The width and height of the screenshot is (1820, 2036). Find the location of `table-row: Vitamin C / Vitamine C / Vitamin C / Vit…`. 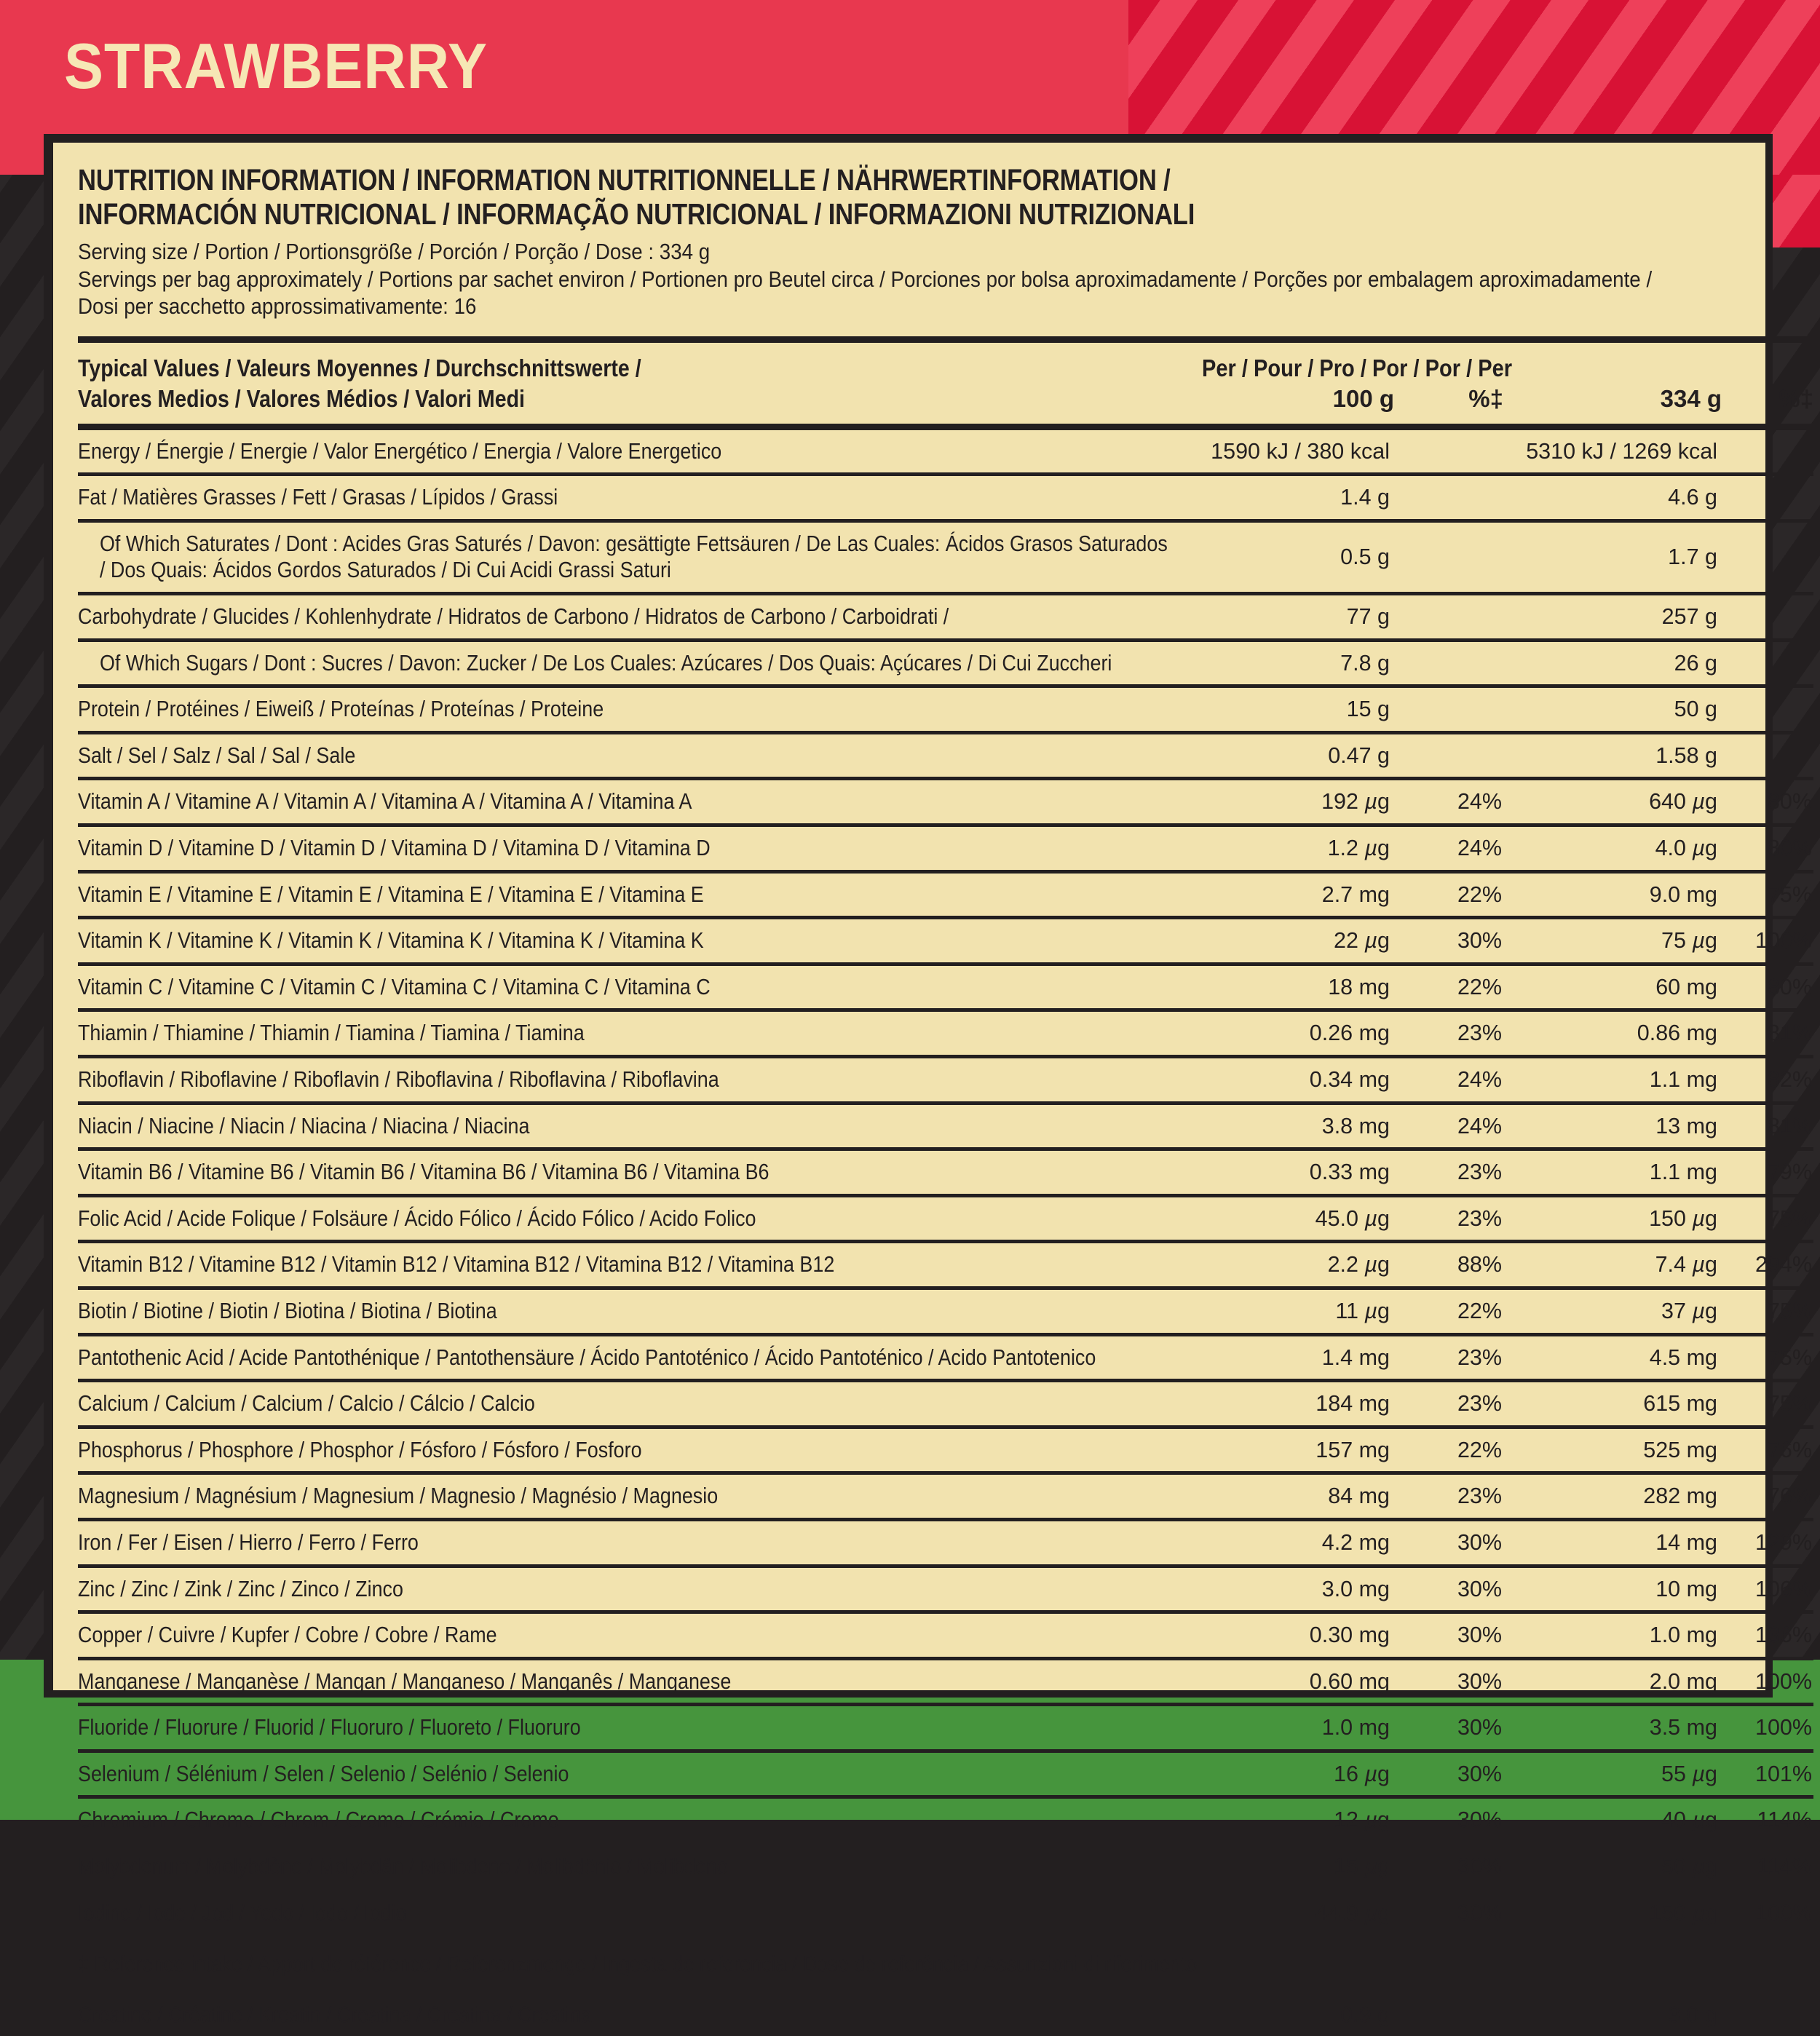

table-row: Vitamin C / Vitamine C / Vitamin C / Vit… is located at coordinates (945, 988).